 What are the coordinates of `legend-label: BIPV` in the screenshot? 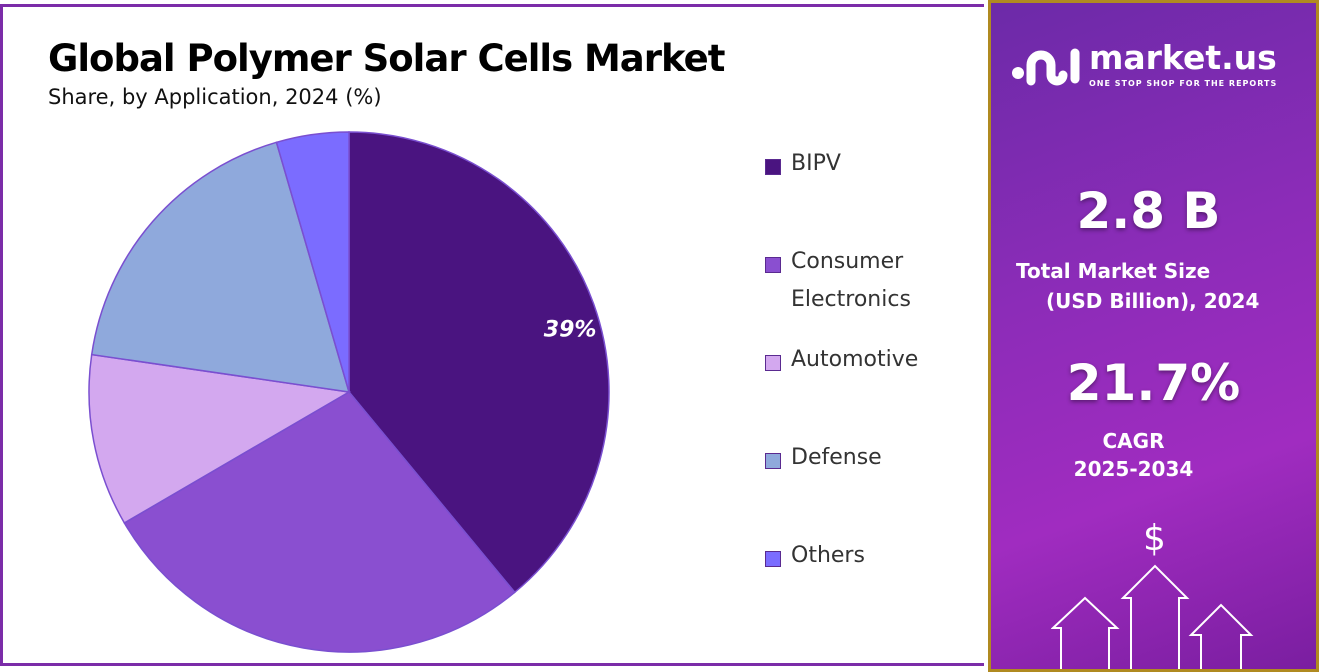 It's located at (816, 163).